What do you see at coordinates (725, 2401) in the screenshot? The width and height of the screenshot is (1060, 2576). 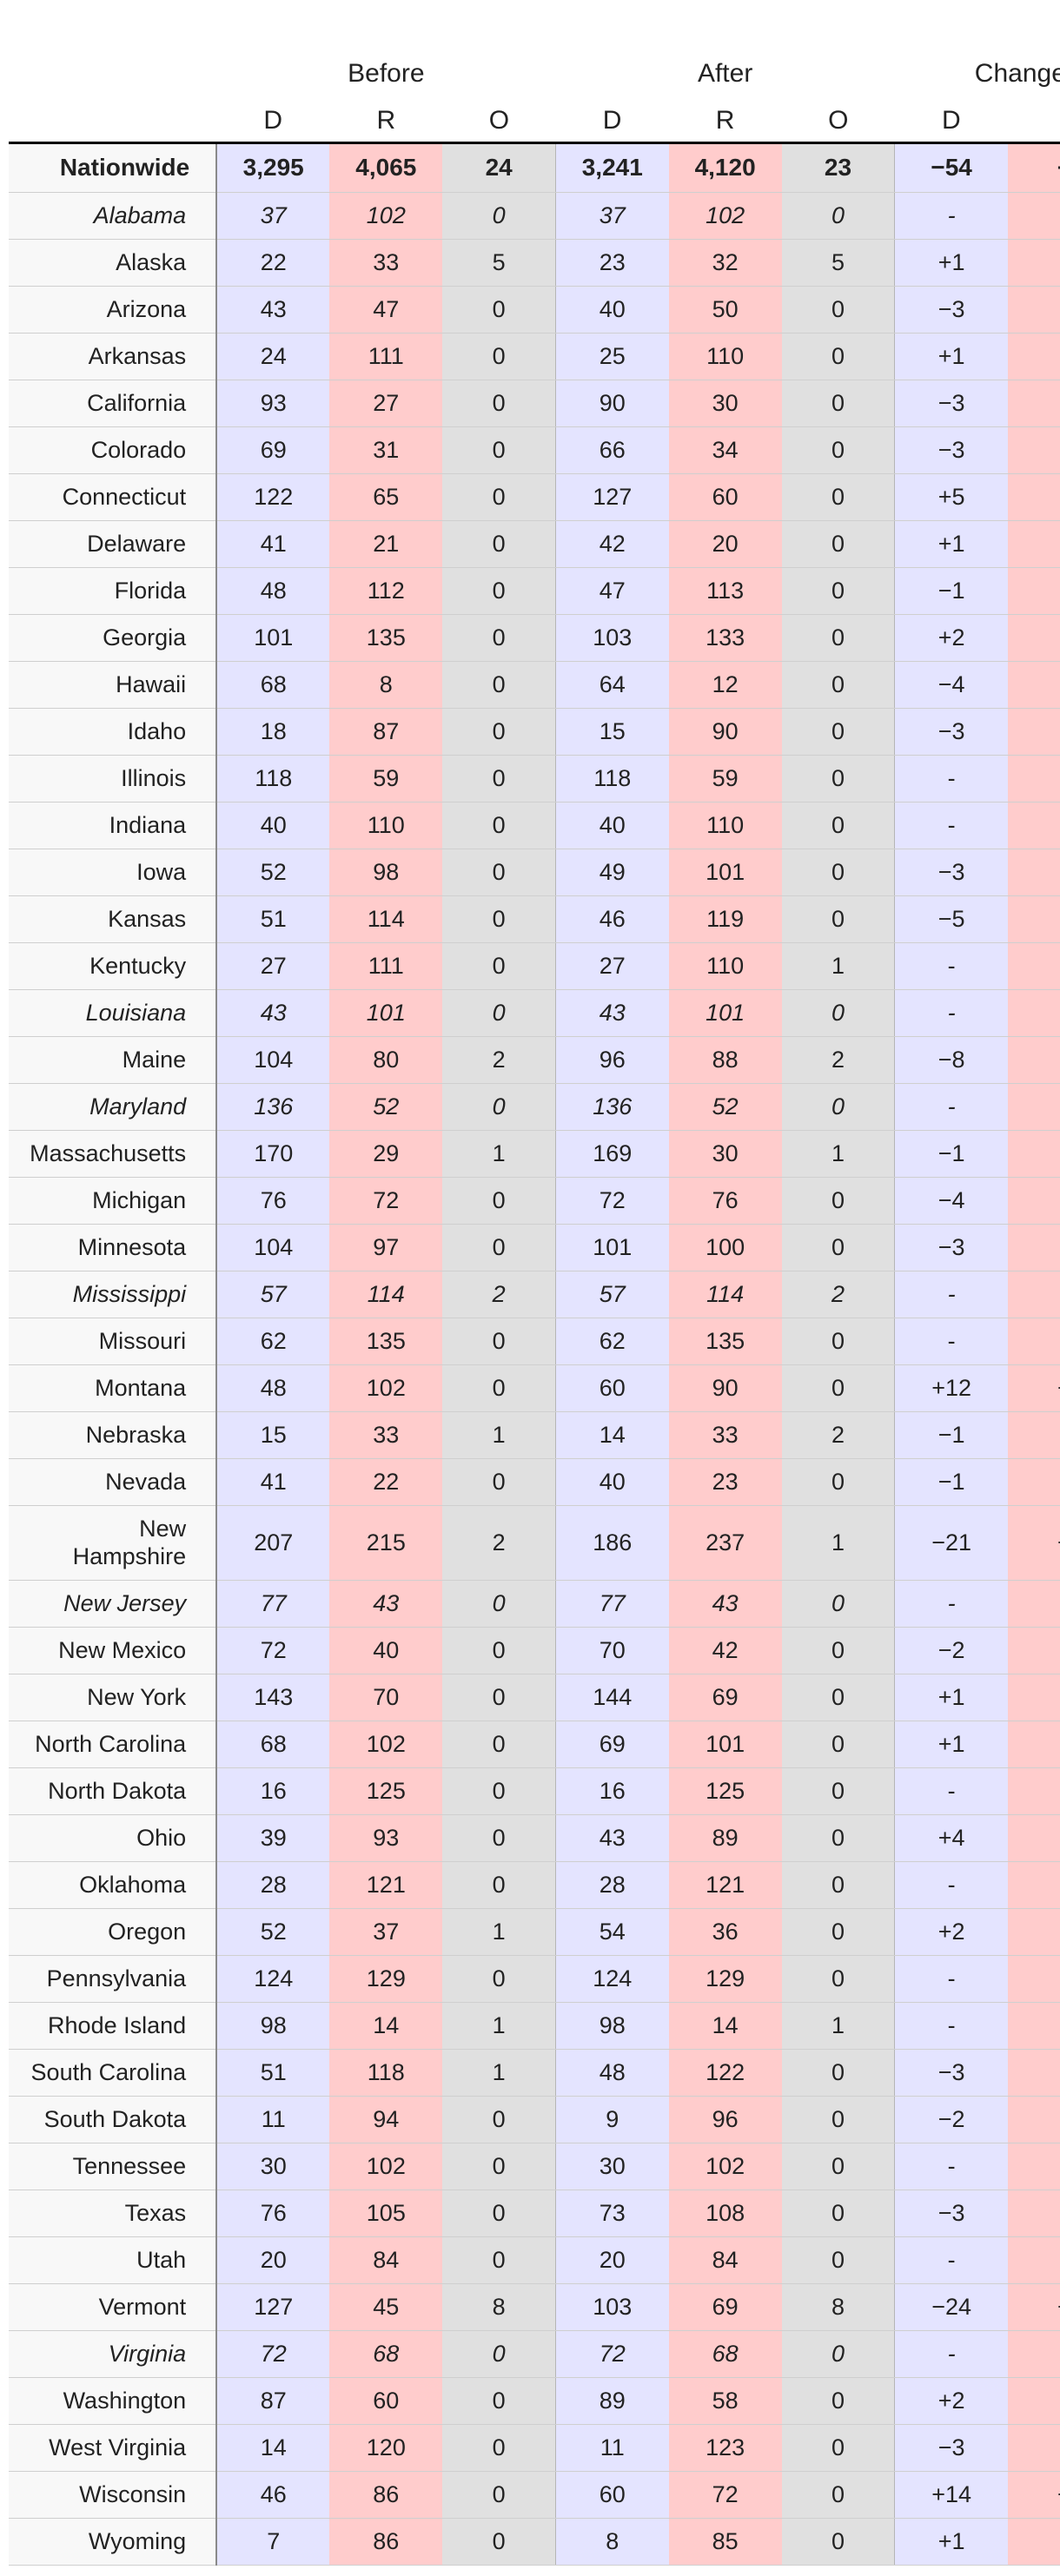 I see `cell-after-r: 58` at bounding box center [725, 2401].